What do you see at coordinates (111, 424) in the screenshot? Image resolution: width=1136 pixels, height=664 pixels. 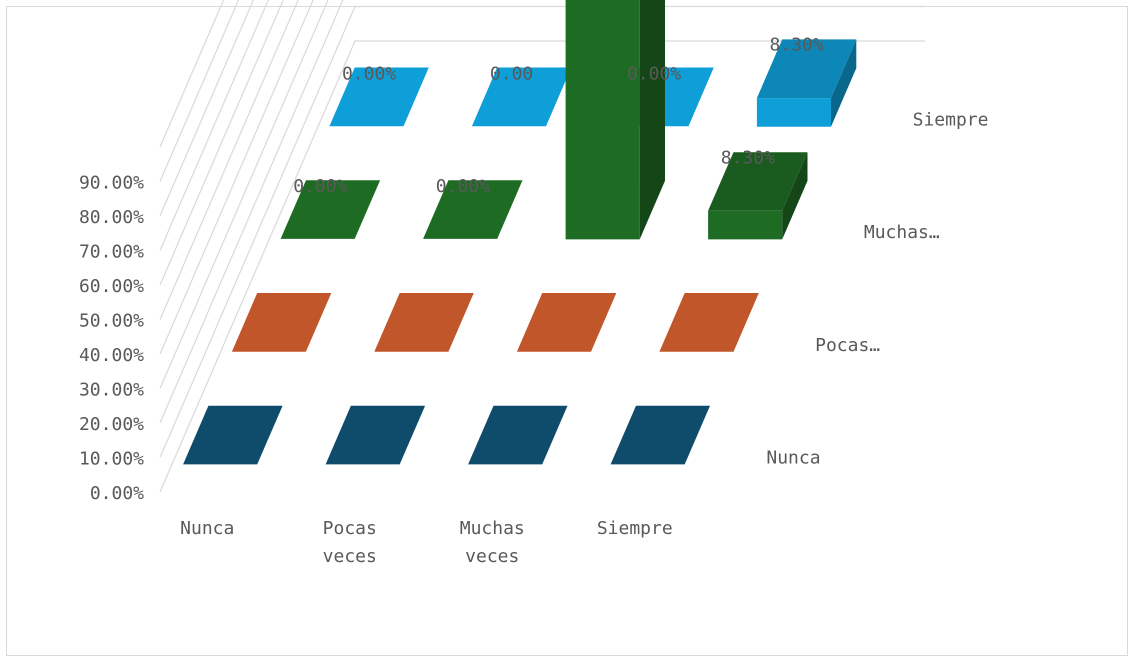 I see `y-tick-label: 20.00%` at bounding box center [111, 424].